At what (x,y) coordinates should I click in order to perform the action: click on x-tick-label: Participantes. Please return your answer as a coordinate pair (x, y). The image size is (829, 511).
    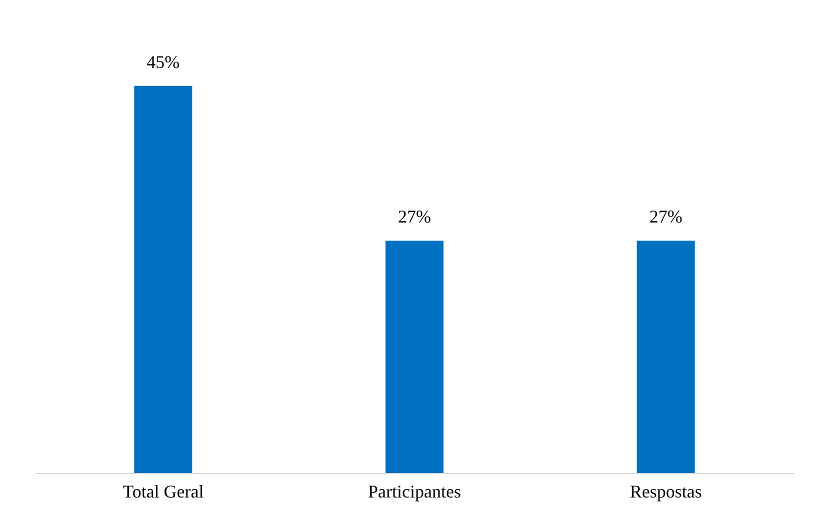
    Looking at the image, I should click on (414, 492).